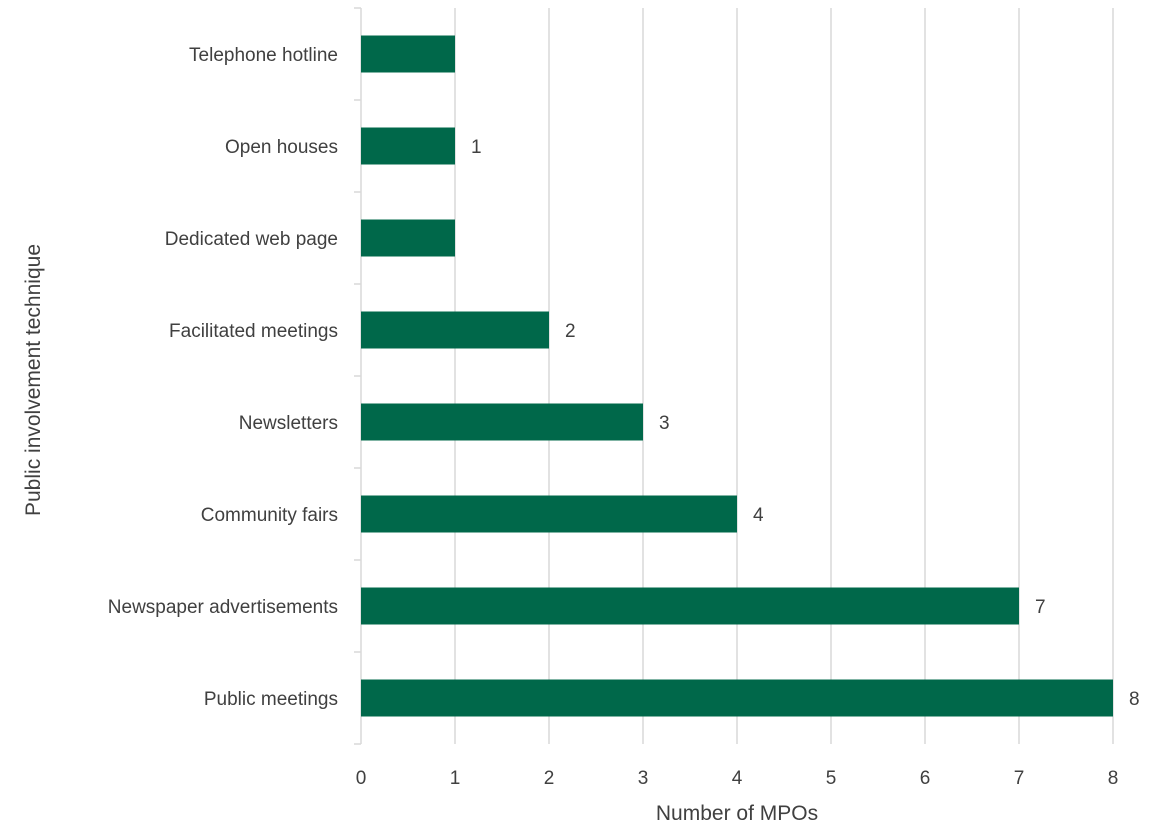  Describe the element at coordinates (925, 778) in the screenshot. I see `x-tick-label: 6` at that location.